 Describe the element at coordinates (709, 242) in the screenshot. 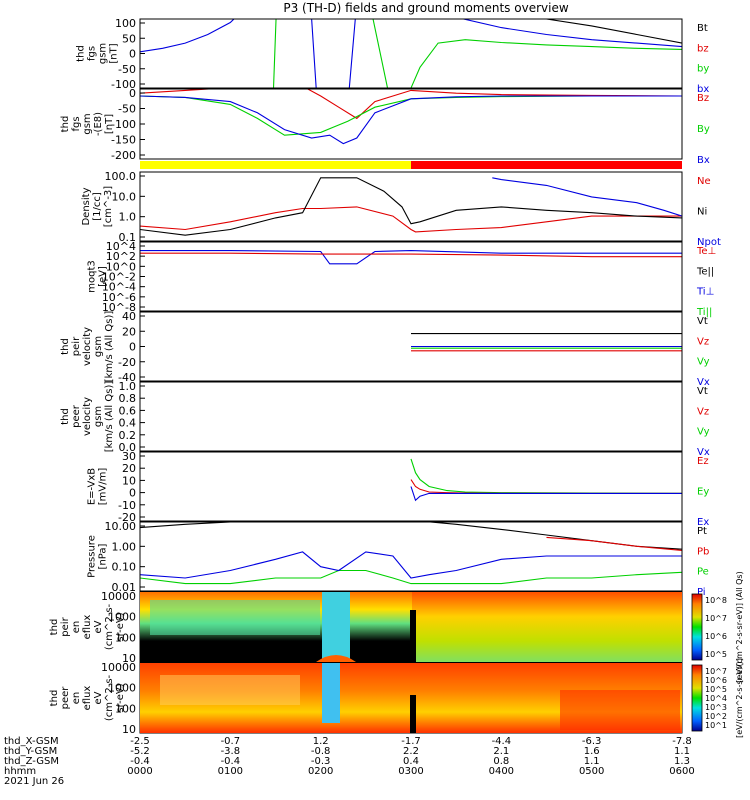

I see `legend-entry: Npot` at that location.